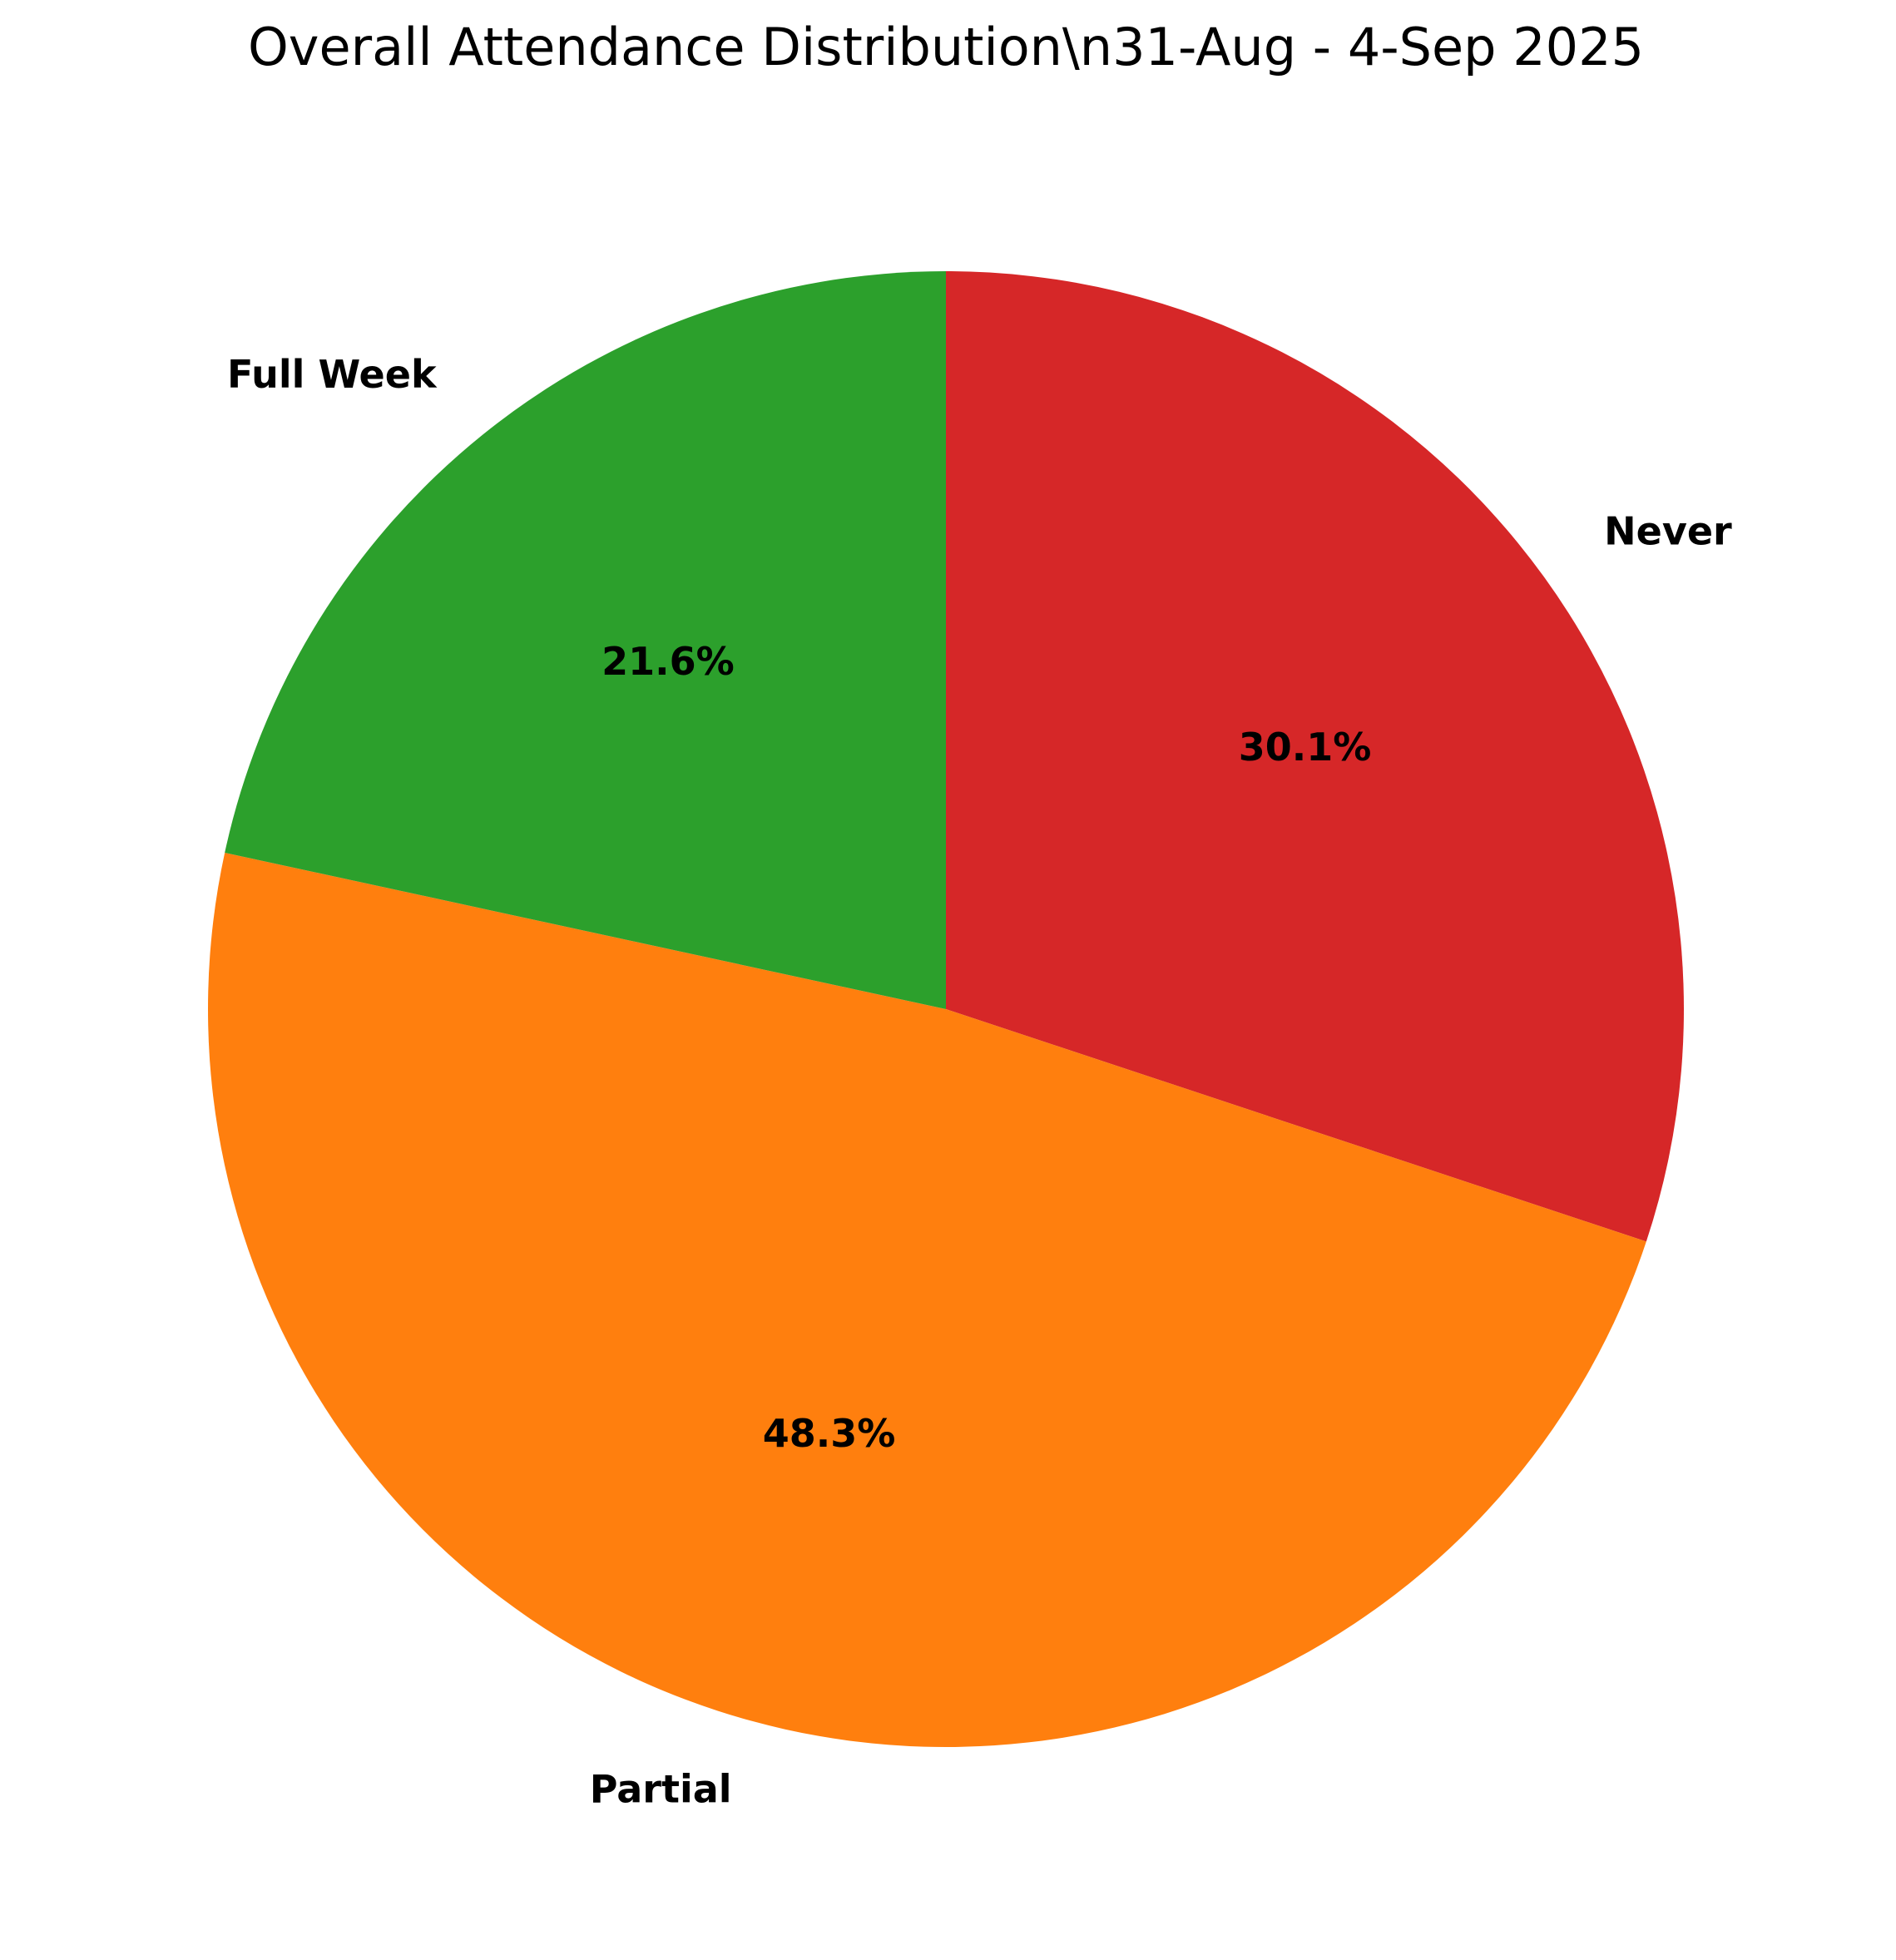 The width and height of the screenshot is (1896, 1960). Describe the element at coordinates (1668, 530) in the screenshot. I see `slice-label-never: Never` at that location.